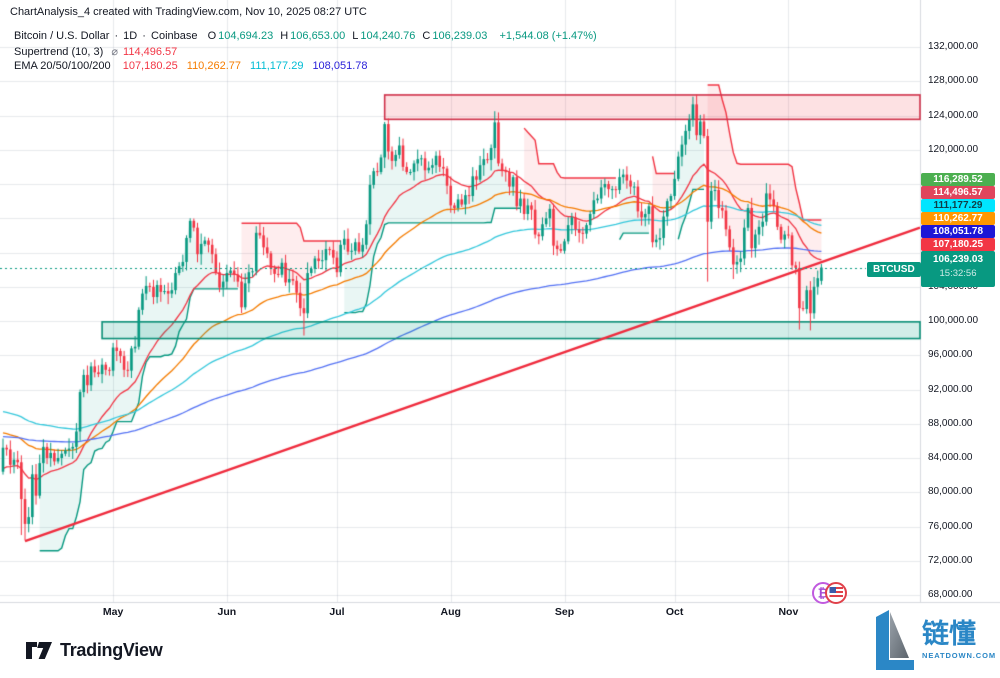  I want to click on last-price-value: 106,239.03, so click(958, 259).